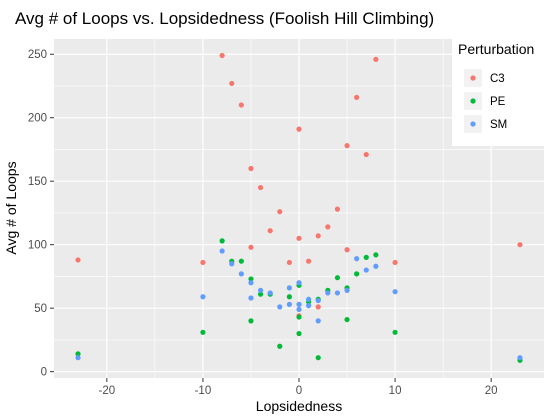 The height and width of the screenshot is (420, 560). What do you see at coordinates (37, 119) in the screenshot?
I see `y-tick-label: 200` at bounding box center [37, 119].